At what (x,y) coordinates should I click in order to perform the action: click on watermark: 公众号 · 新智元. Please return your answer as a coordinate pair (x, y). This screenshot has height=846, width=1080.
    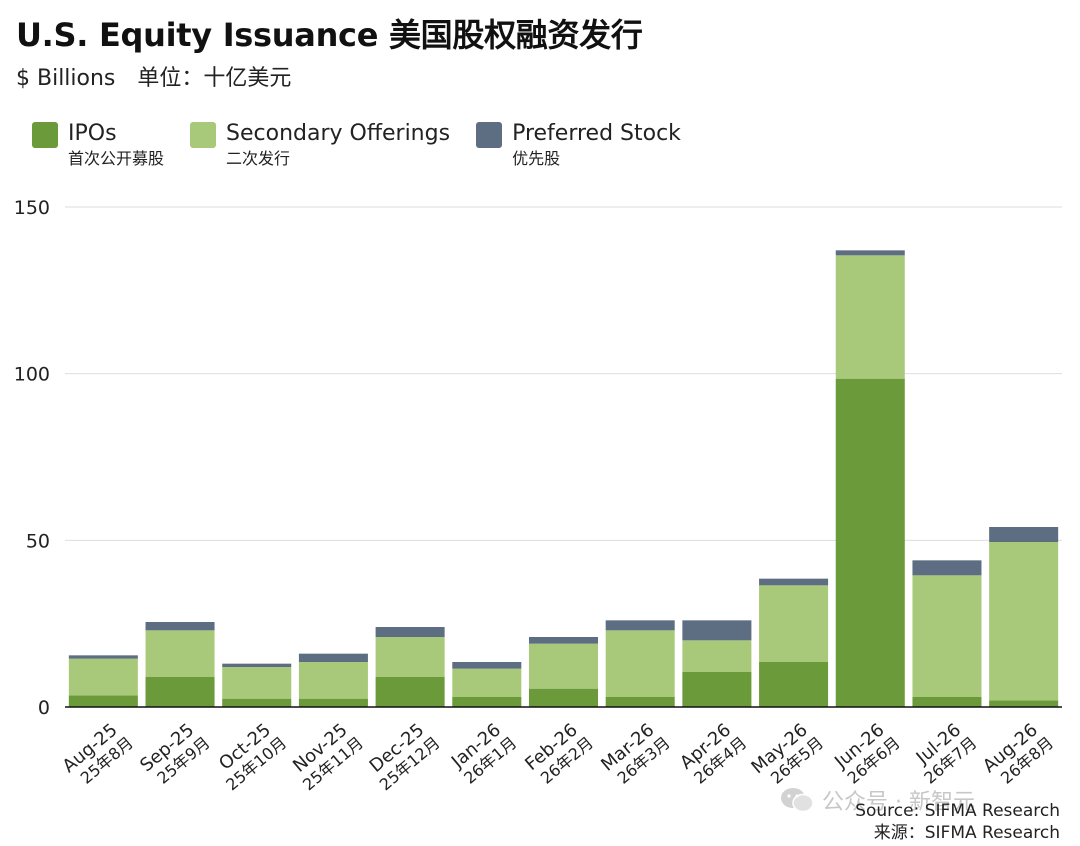
    Looking at the image, I should click on (877, 800).